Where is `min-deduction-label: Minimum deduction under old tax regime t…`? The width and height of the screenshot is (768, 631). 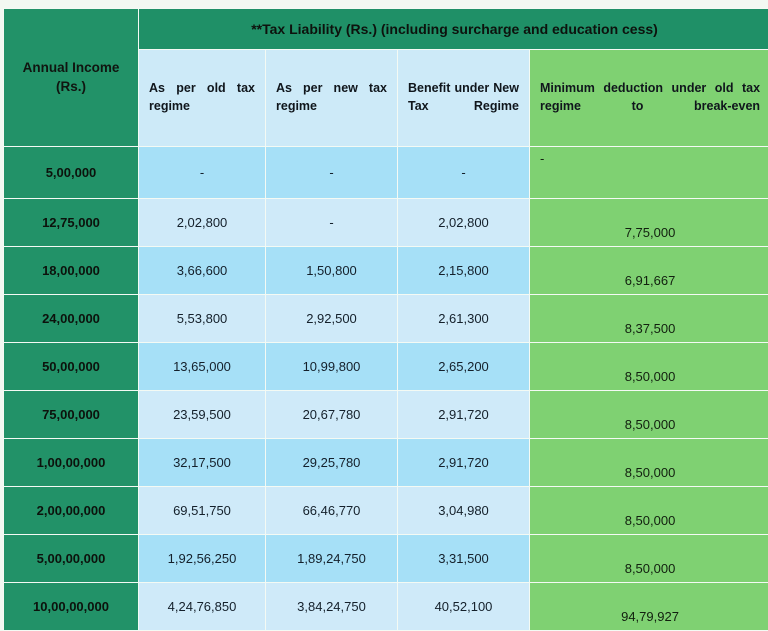 min-deduction-label: Minimum deduction under old tax regime t… is located at coordinates (650, 96).